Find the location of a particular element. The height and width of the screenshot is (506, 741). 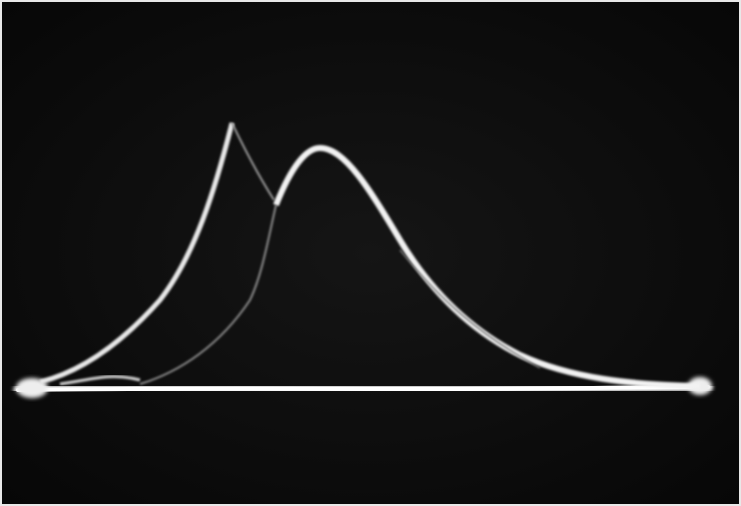

trace-start-spot is located at coordinates (32, 388).